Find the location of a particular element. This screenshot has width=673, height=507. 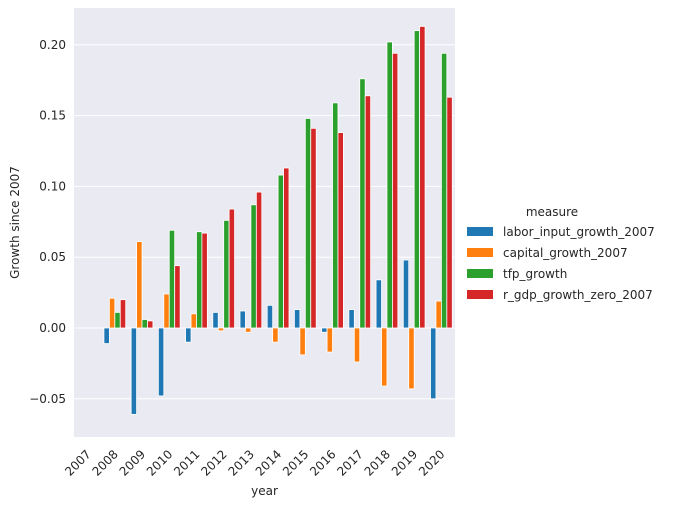

bar-capital_growth_2007-2012 is located at coordinates (221, 329).